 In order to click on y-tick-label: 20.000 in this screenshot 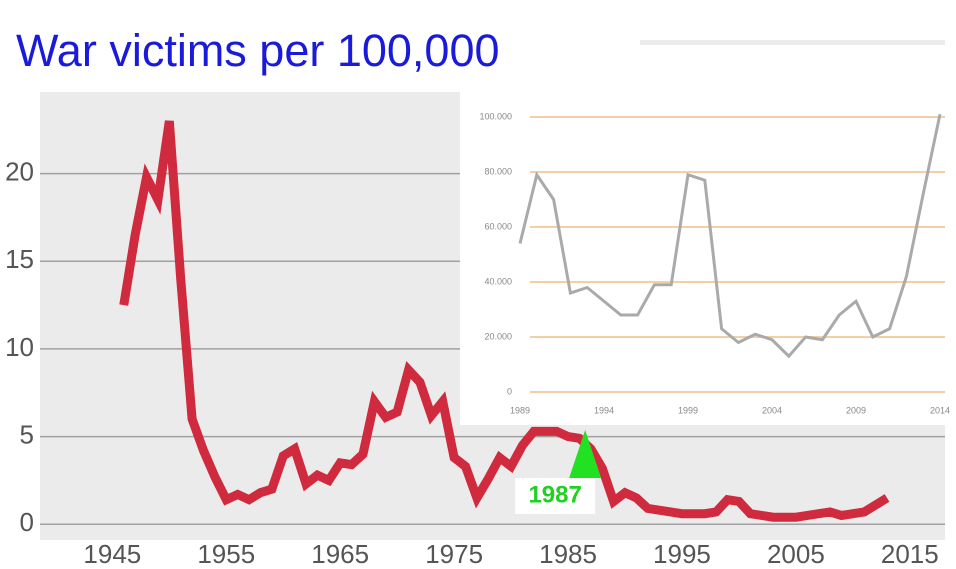, I will do `click(498, 336)`.